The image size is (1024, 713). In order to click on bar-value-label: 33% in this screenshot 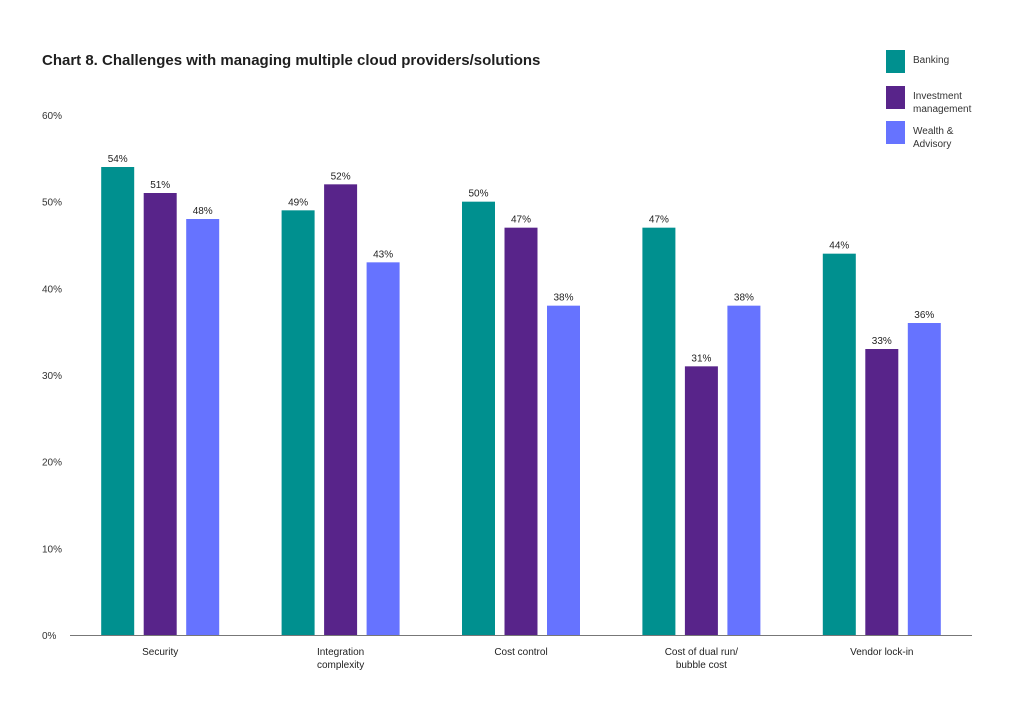, I will do `click(882, 341)`.